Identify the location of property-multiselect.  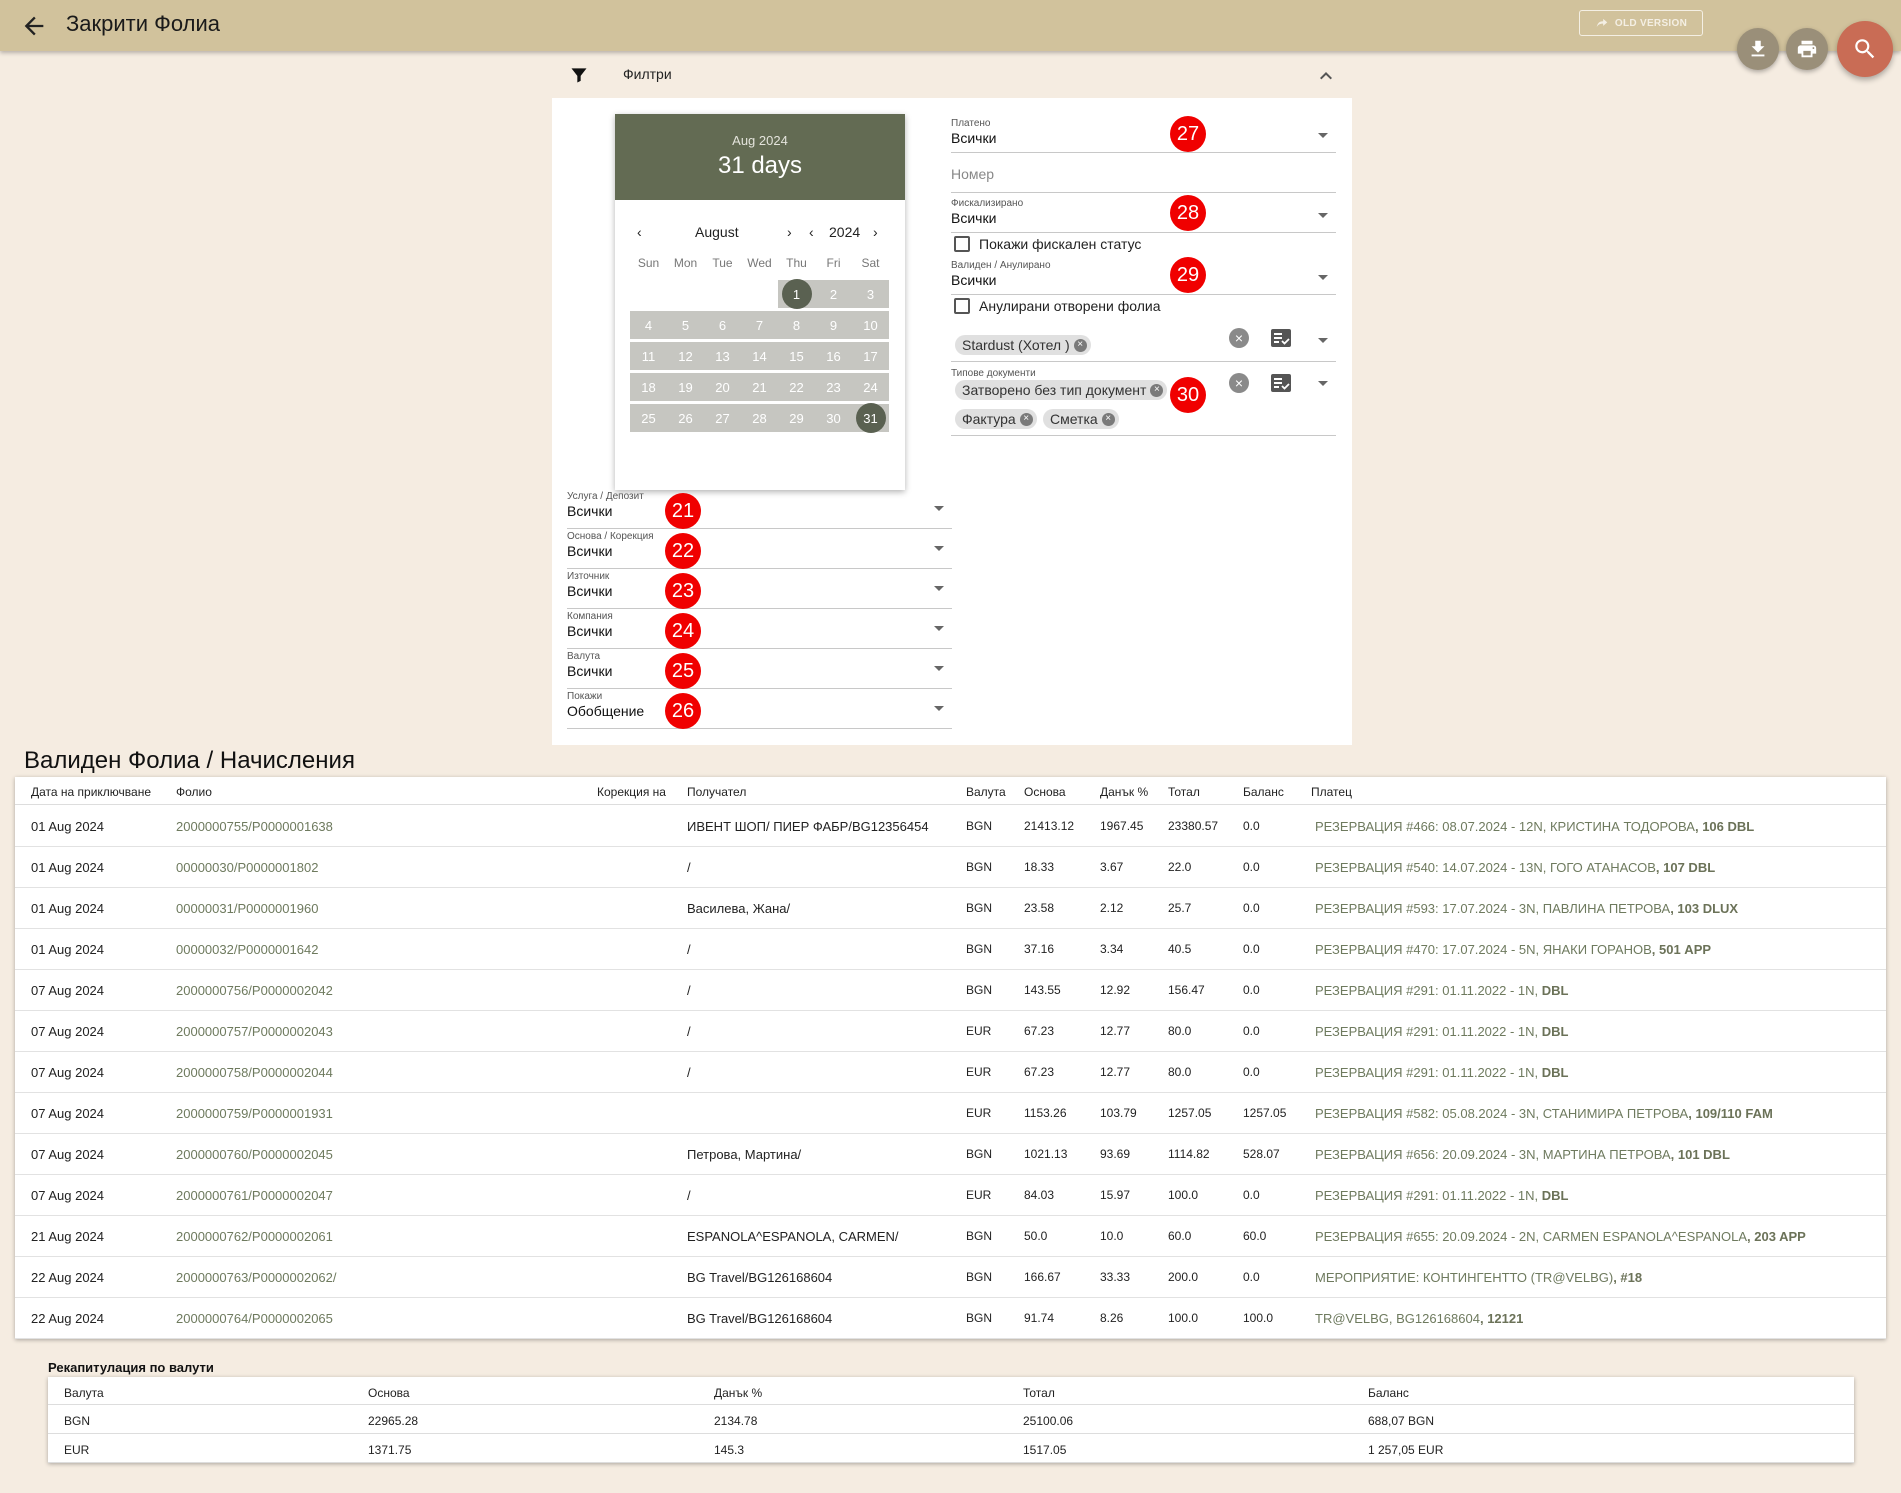
(1143, 343).